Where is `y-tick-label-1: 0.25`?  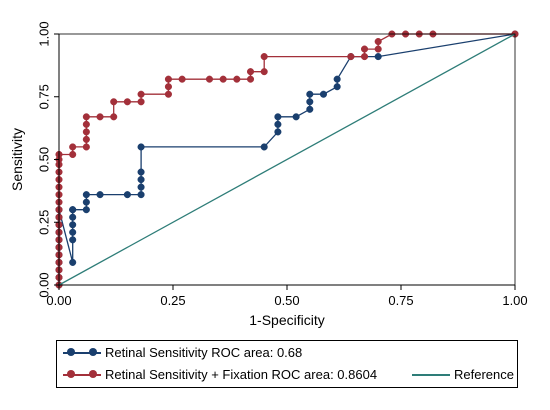 y-tick-label-1: 0.25 is located at coordinates (44, 222).